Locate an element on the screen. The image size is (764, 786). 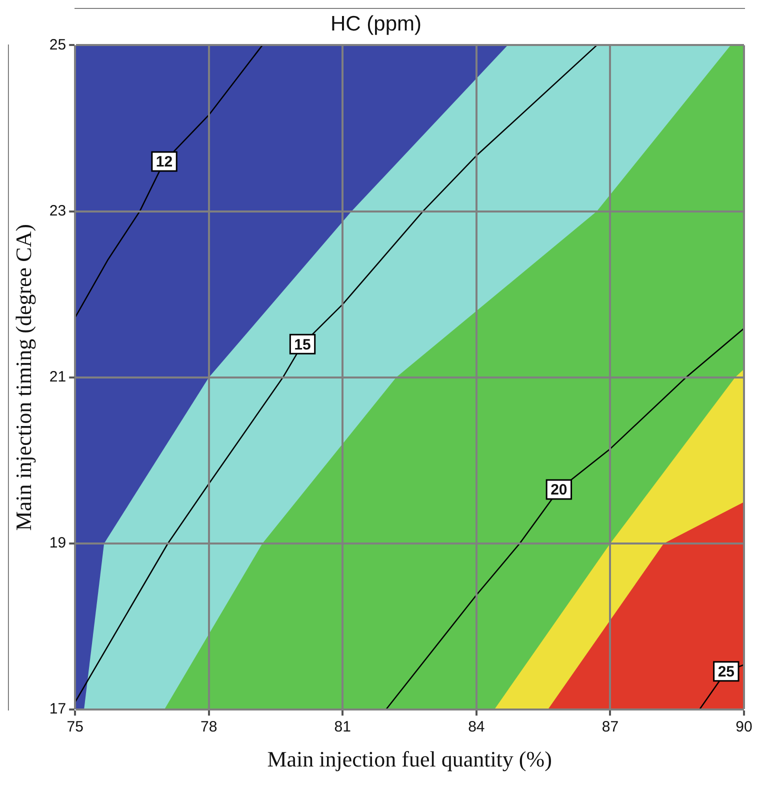
series-label: 20 is located at coordinates (559, 490).